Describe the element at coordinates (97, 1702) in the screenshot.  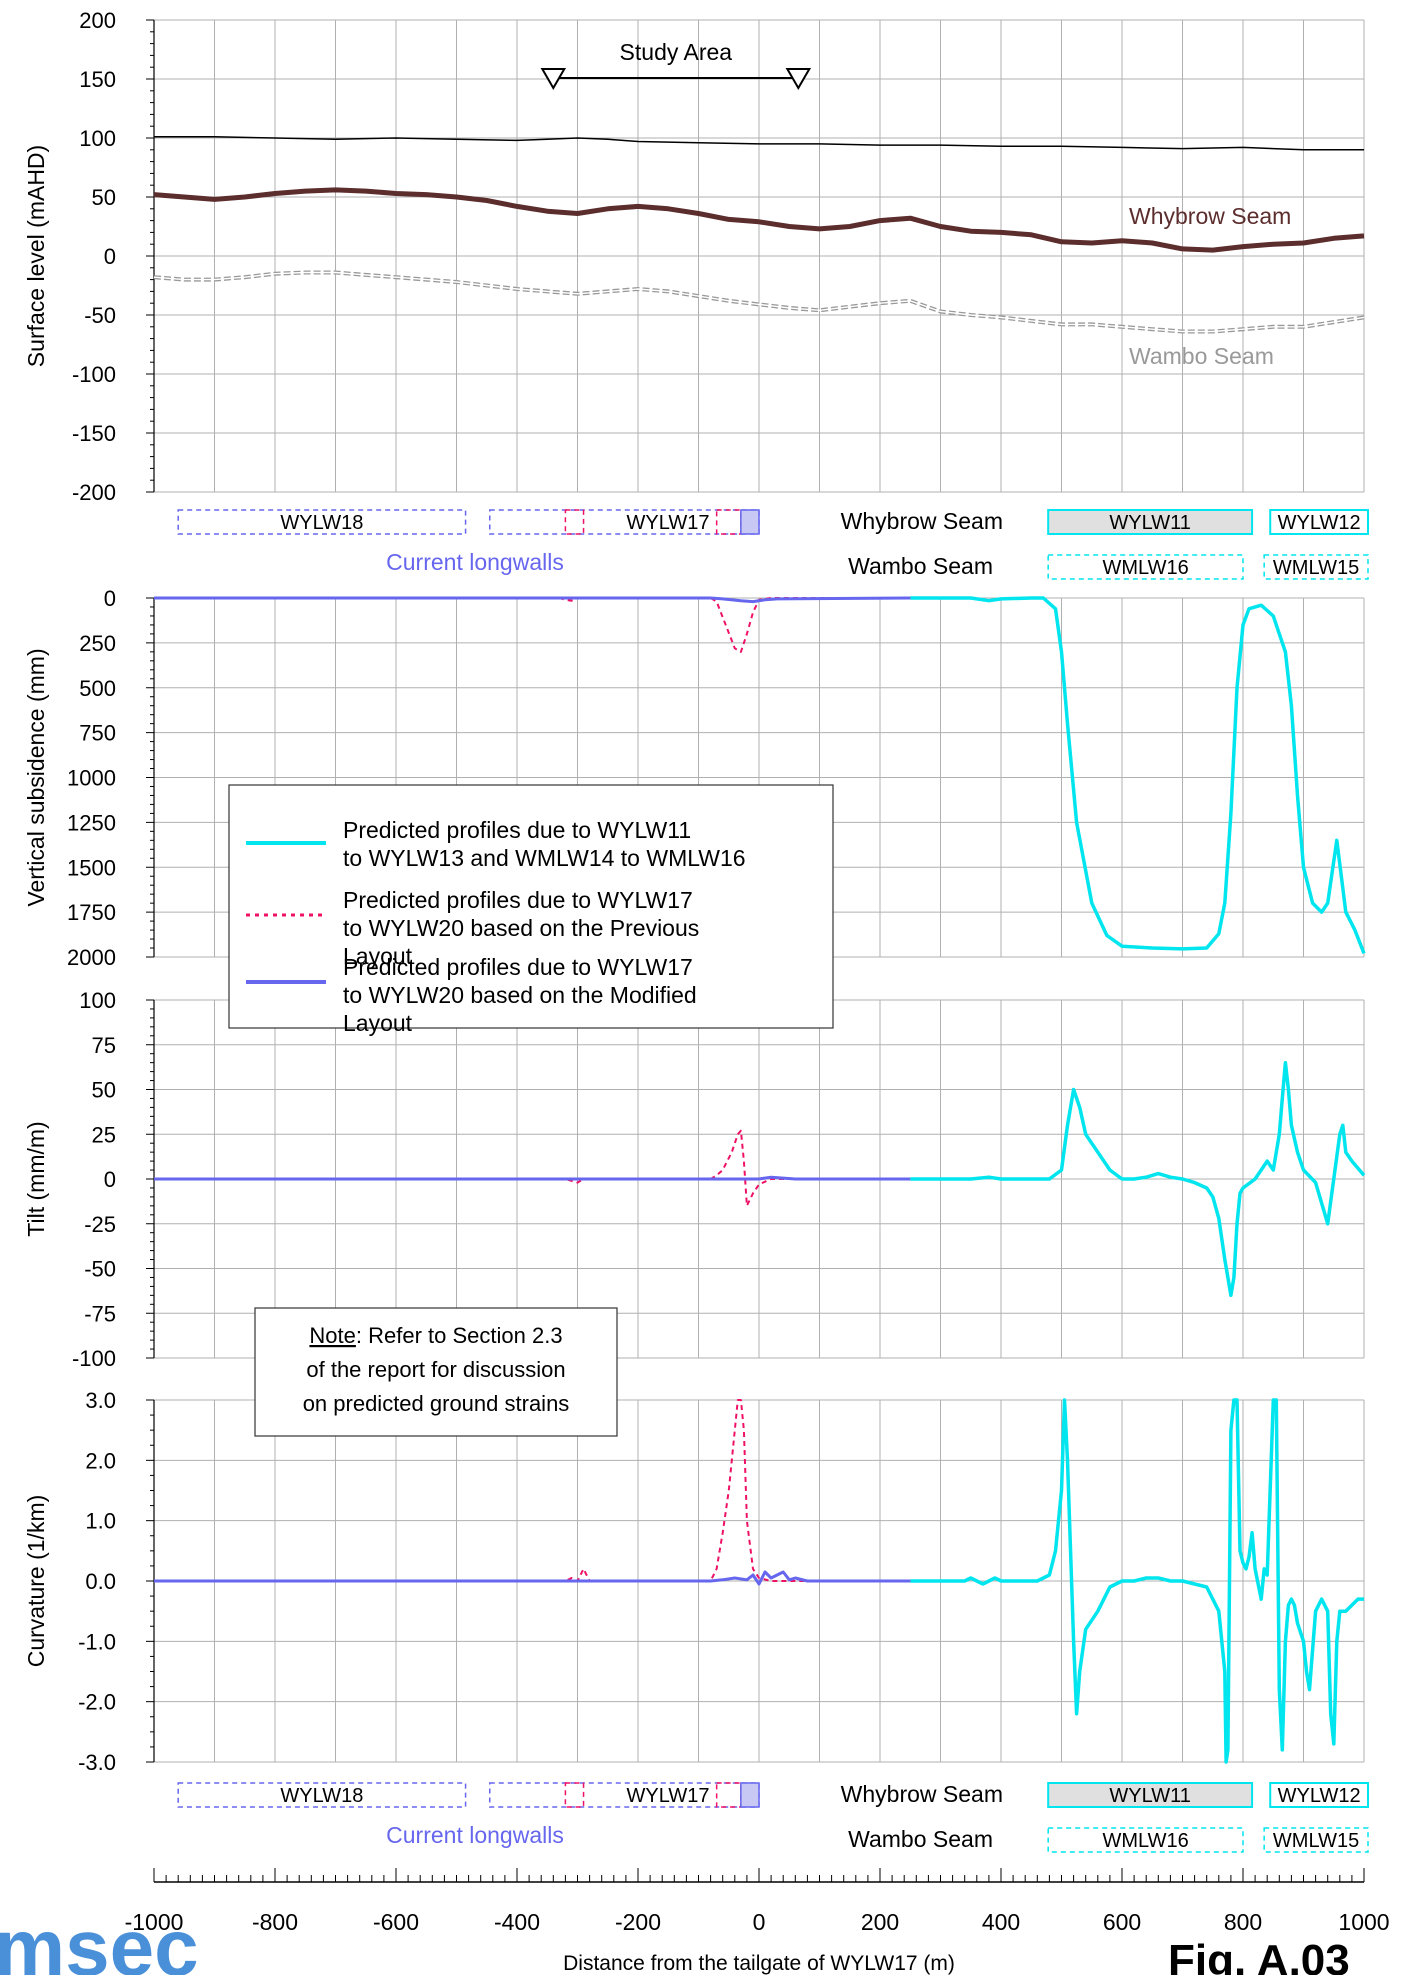
I see `y-tick-label: -2.0` at that location.